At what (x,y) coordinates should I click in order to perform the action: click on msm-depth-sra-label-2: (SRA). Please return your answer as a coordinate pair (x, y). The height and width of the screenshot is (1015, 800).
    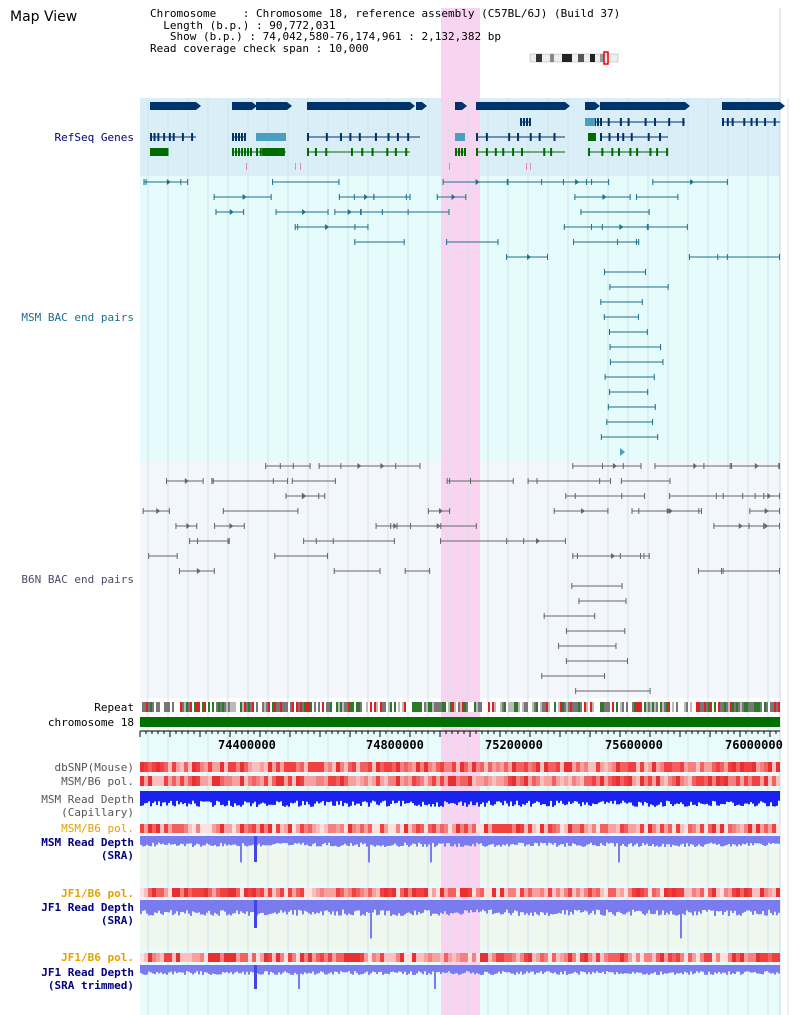
    Looking at the image, I should click on (117, 855).